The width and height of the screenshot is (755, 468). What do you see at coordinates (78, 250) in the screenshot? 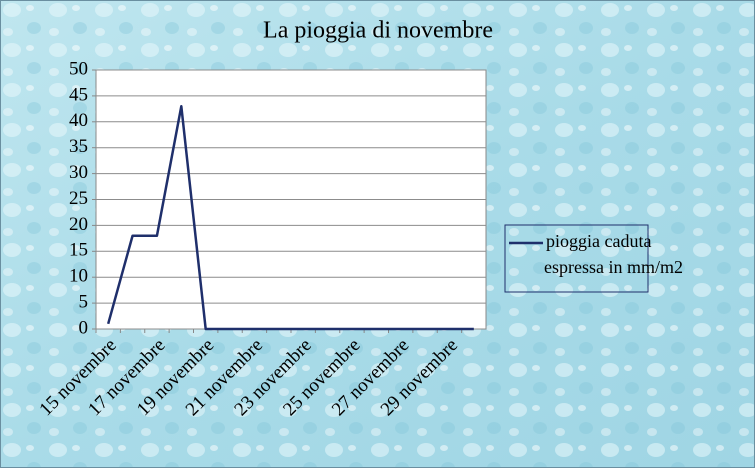
I see `y-tick-label: 15` at bounding box center [78, 250].